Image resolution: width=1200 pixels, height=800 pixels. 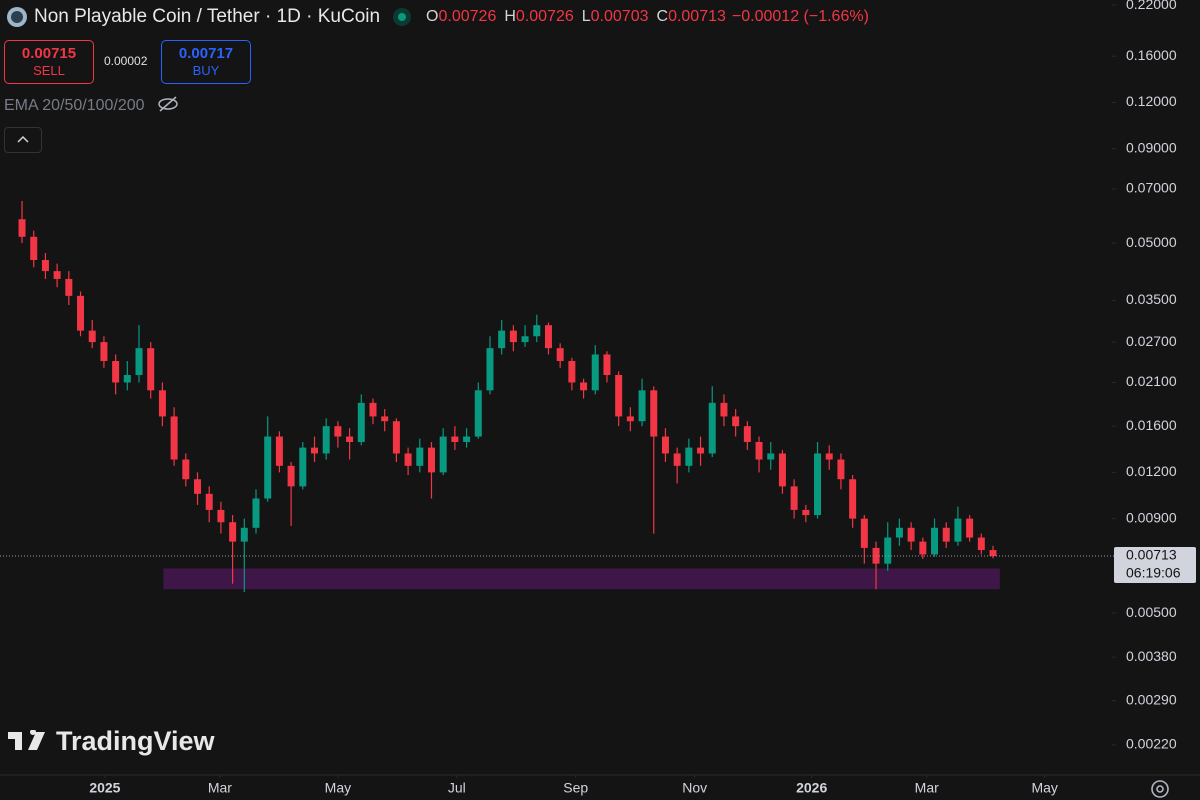 I want to click on y-tick-label: 0.09000, so click(x=1151, y=147).